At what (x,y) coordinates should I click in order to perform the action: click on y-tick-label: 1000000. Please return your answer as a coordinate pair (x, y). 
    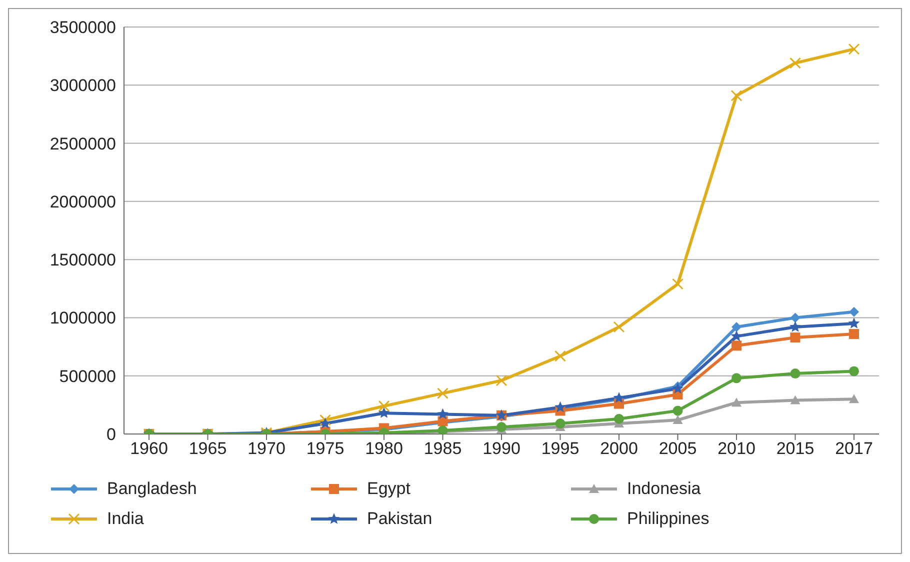
    Looking at the image, I should click on (83, 318).